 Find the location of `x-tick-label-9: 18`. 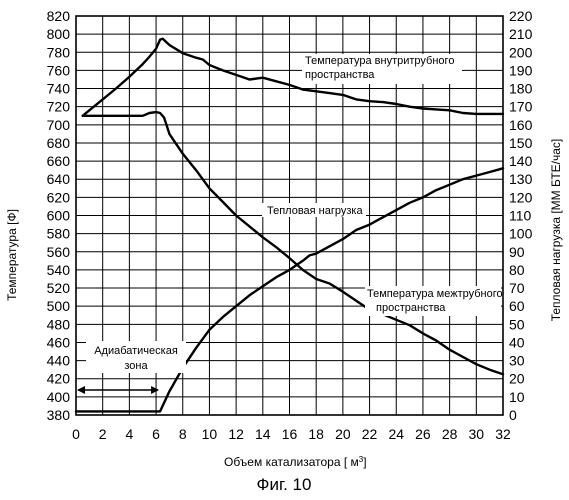

x-tick-label-9: 18 is located at coordinates (316, 434).